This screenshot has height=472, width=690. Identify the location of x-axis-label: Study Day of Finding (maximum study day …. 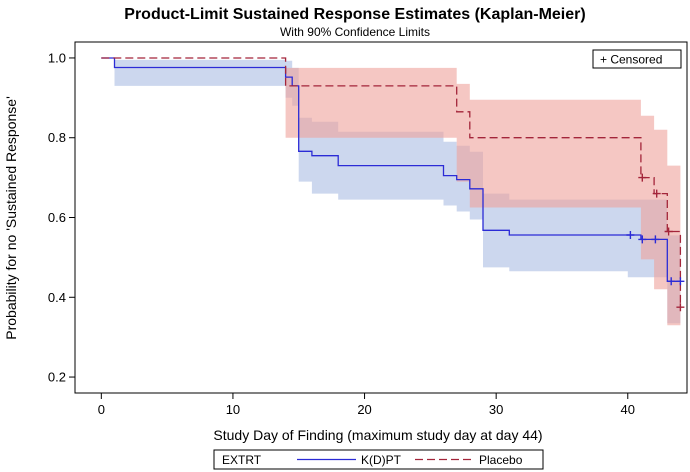
(377, 435).